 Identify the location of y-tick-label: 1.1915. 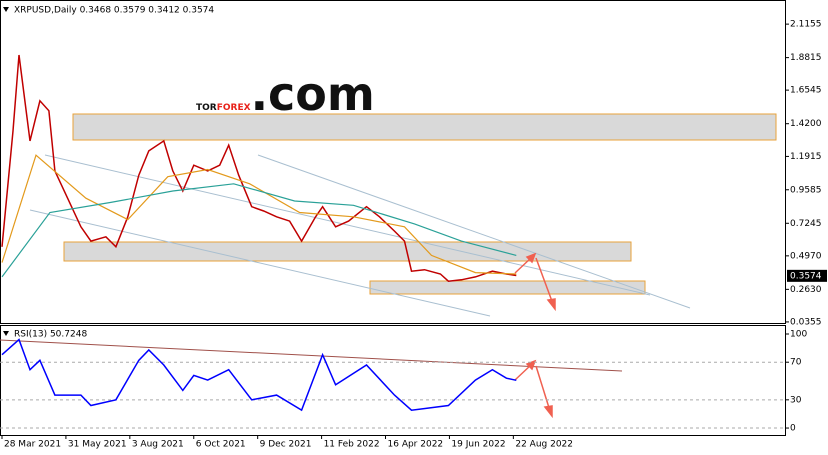
(806, 157).